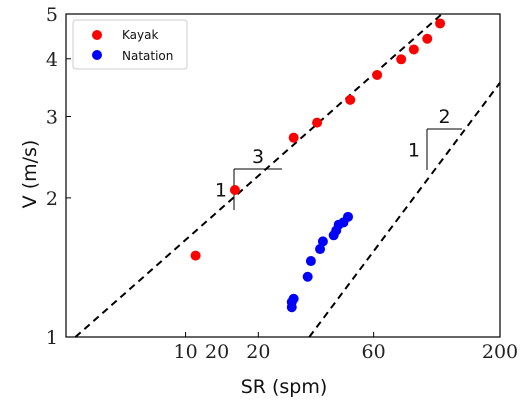 The image size is (522, 407). I want to click on x-tick-label: 60, so click(374, 352).